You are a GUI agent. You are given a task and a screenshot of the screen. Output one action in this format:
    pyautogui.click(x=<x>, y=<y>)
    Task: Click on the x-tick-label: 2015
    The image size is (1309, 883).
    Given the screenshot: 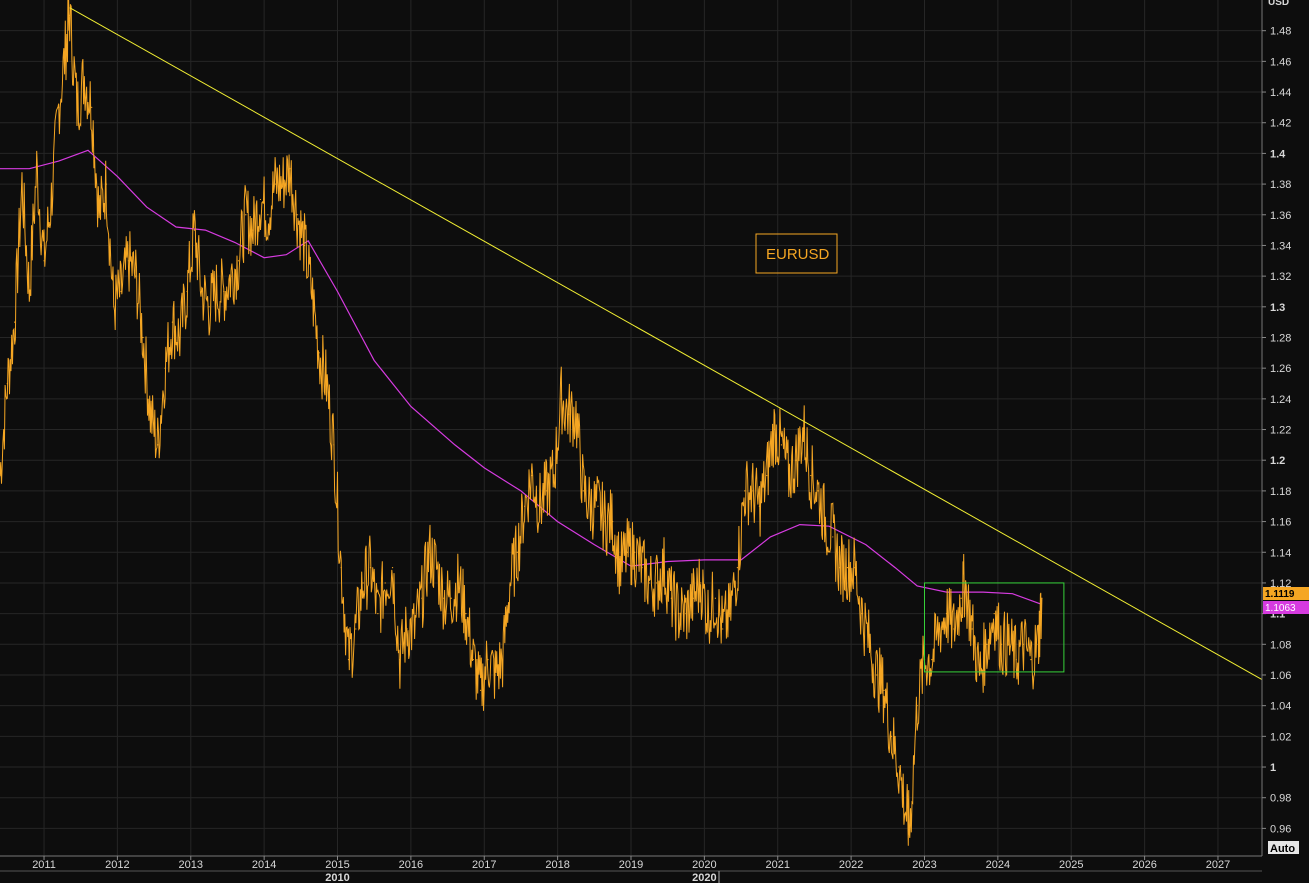 What is the action you would take?
    pyautogui.click(x=337, y=865)
    